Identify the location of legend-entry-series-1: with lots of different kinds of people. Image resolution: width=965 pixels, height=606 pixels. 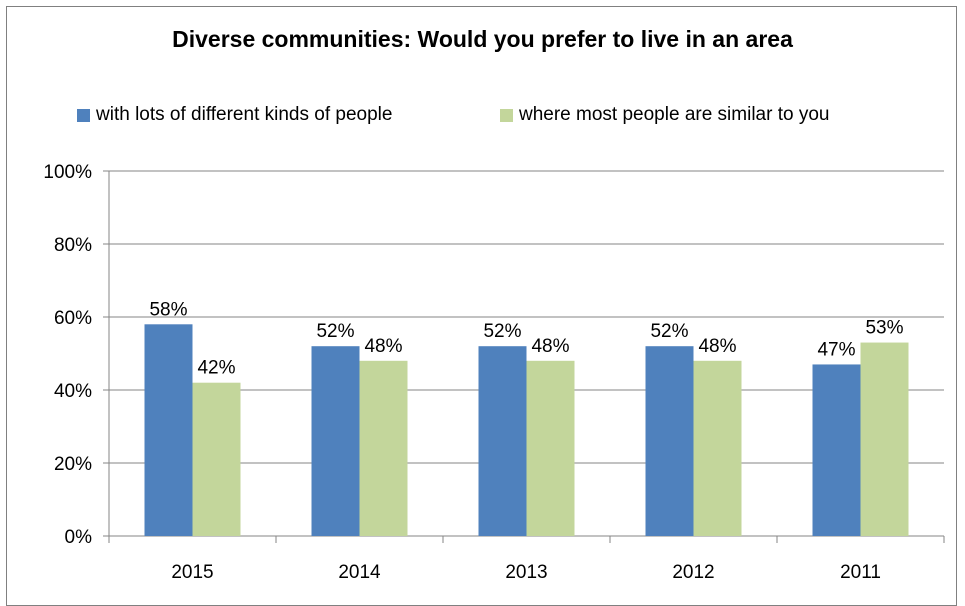
(234, 115).